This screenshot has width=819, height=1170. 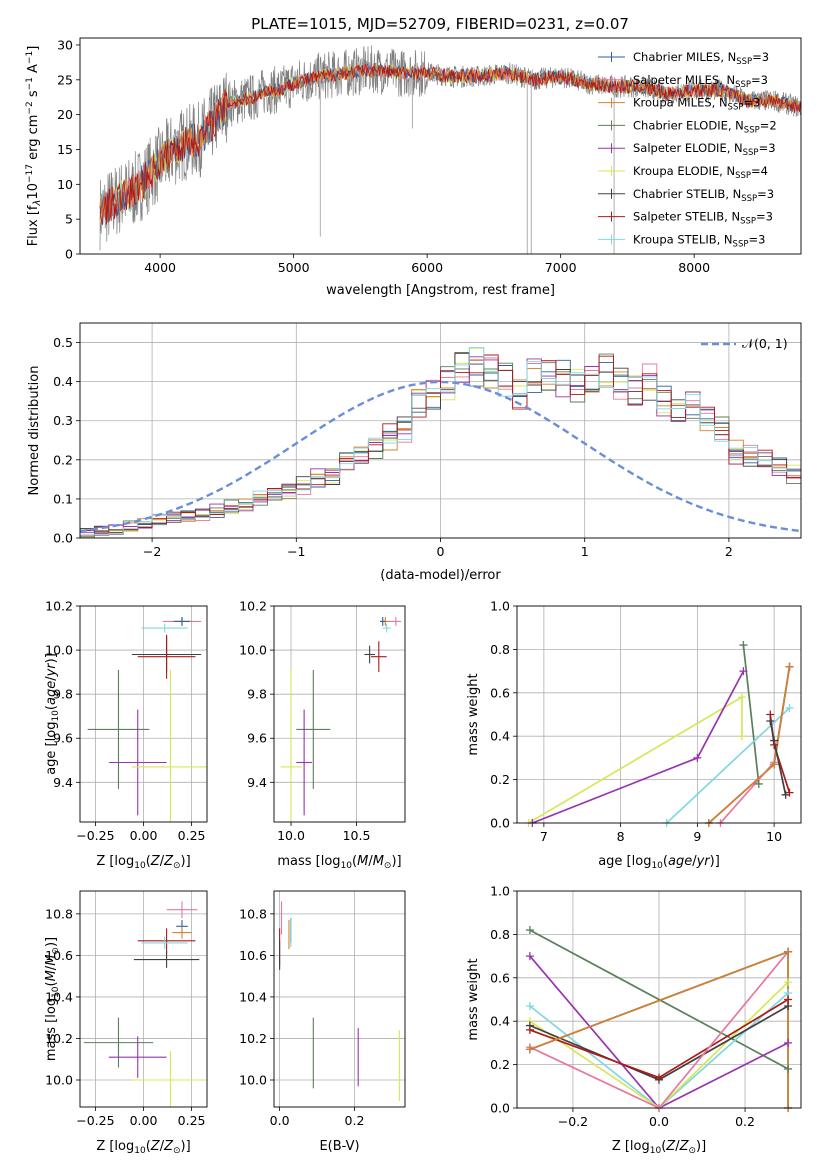 I want to click on weight_vs_Z-ytick-label: 0.2, so click(x=500, y=1064).